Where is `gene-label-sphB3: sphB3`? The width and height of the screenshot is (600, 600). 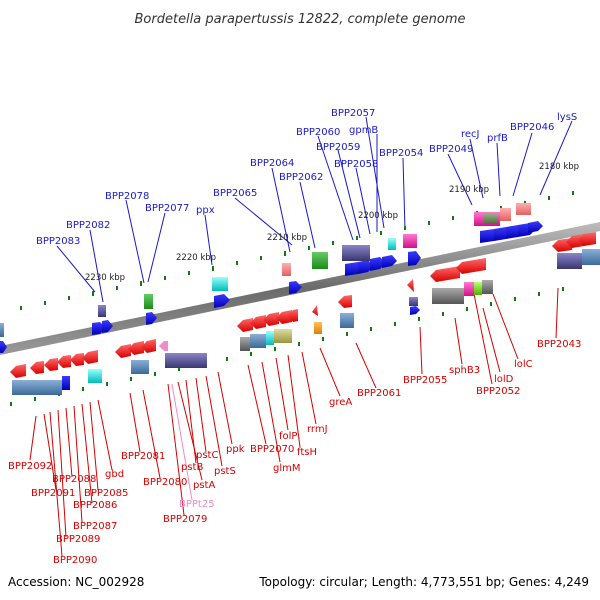
gene-label-sphB3: sphB3 is located at coordinates (464, 370).